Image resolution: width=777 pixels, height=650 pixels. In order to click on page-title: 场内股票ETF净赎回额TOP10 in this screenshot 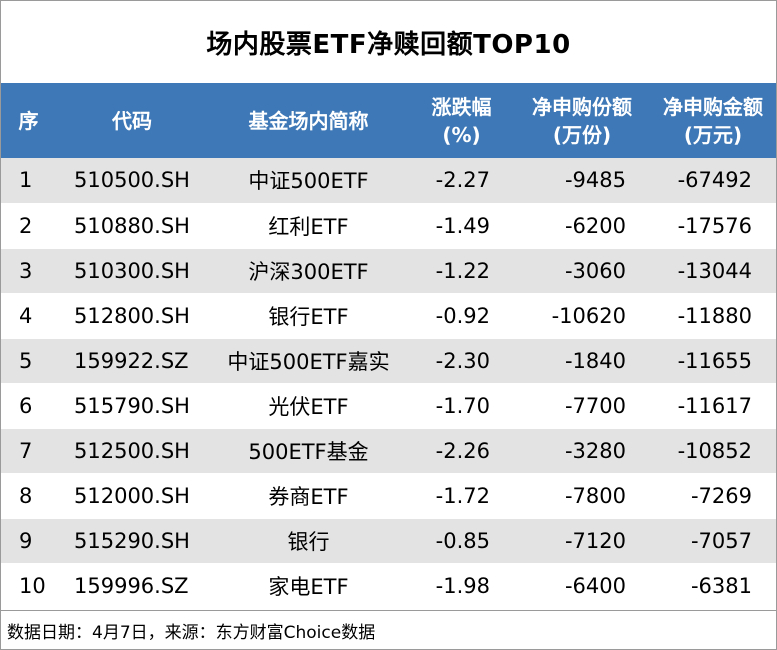, I will do `click(388, 44)`.